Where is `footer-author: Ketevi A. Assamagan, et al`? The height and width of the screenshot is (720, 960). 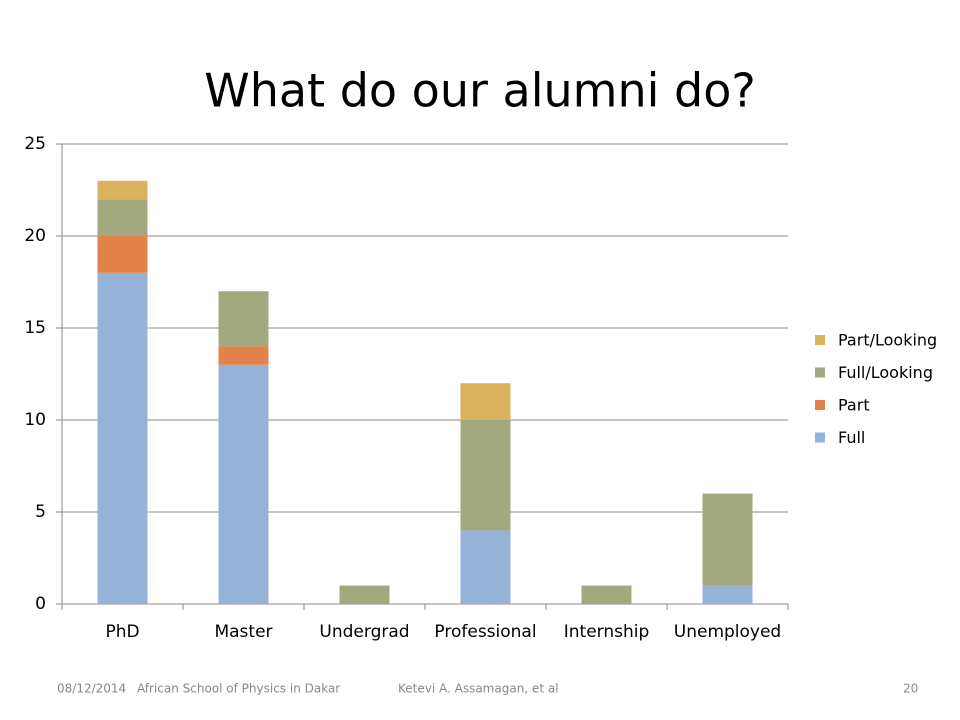 footer-author: Ketevi A. Assamagan, et al is located at coordinates (478, 689).